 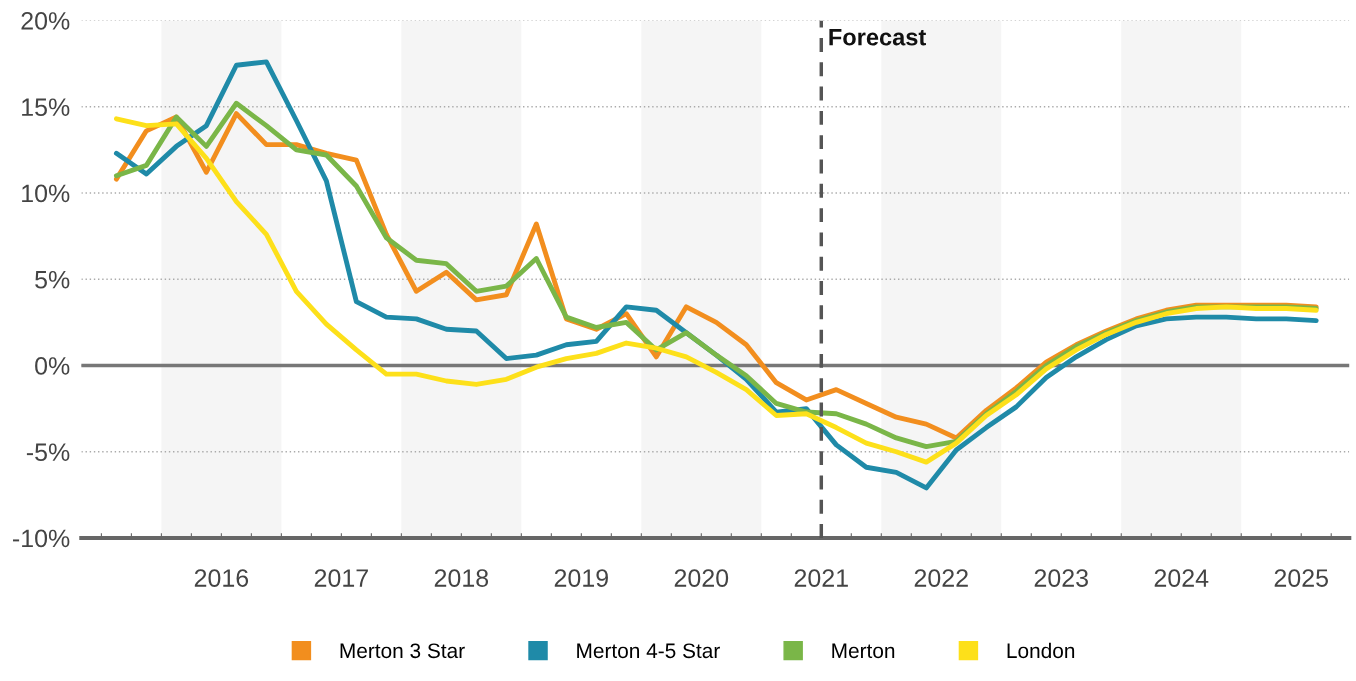 I want to click on x-tick-label: 2024, so click(x=1181, y=578).